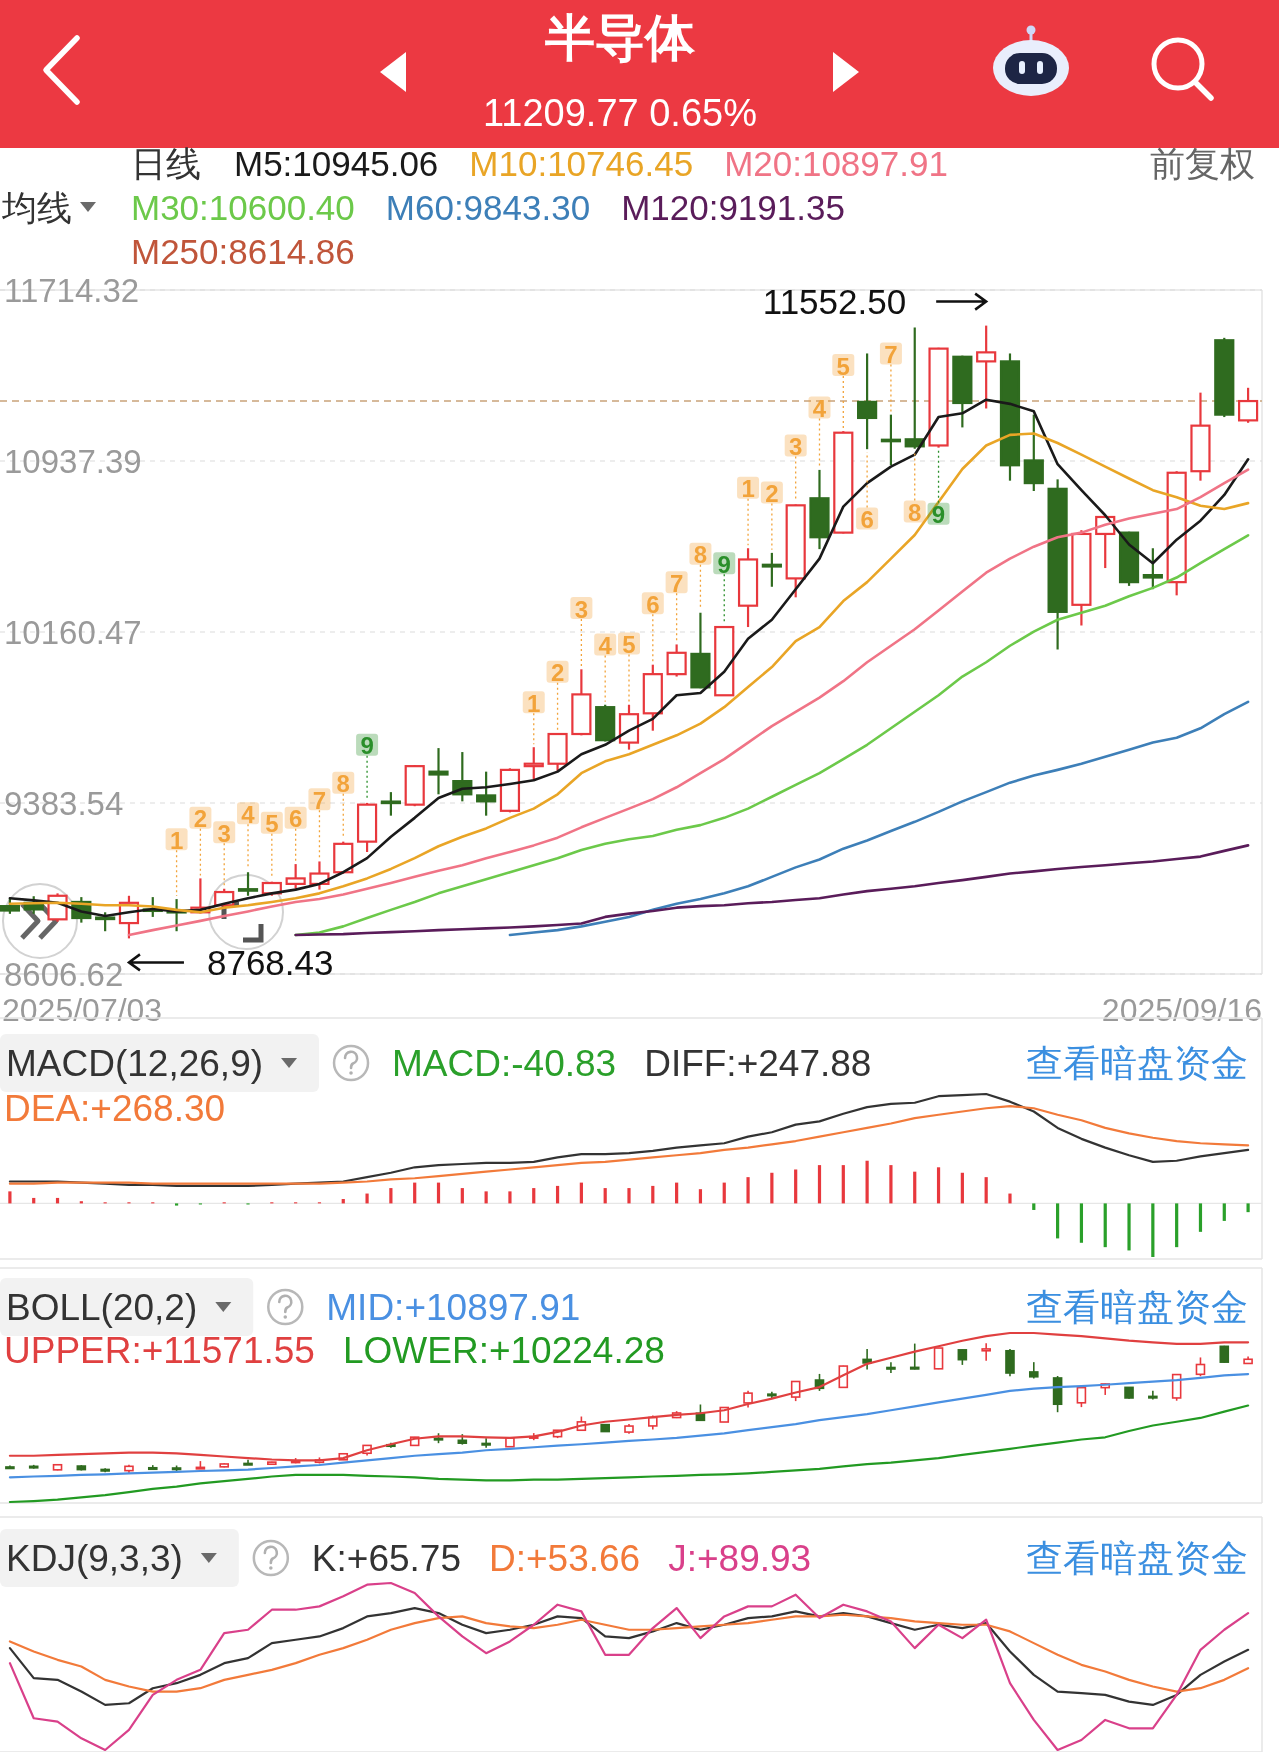  Describe the element at coordinates (82, 1010) in the screenshot. I see `text: 2025/07/03` at that location.